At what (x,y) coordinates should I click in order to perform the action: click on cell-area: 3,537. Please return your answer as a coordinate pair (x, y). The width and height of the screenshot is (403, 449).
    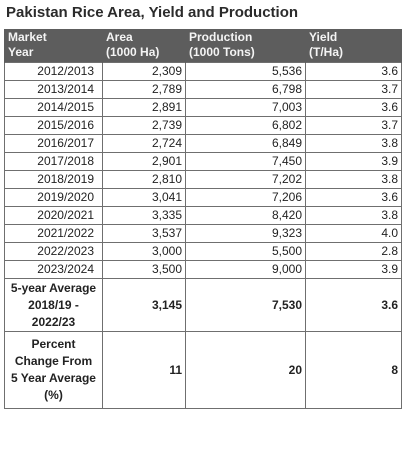
    Looking at the image, I should click on (144, 233).